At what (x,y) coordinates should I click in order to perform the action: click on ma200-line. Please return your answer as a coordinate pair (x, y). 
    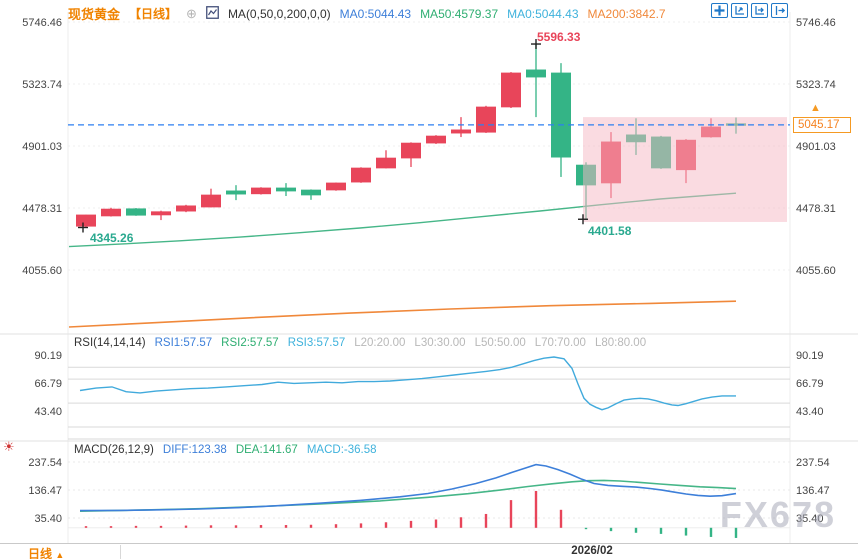
    Looking at the image, I should click on (402, 314).